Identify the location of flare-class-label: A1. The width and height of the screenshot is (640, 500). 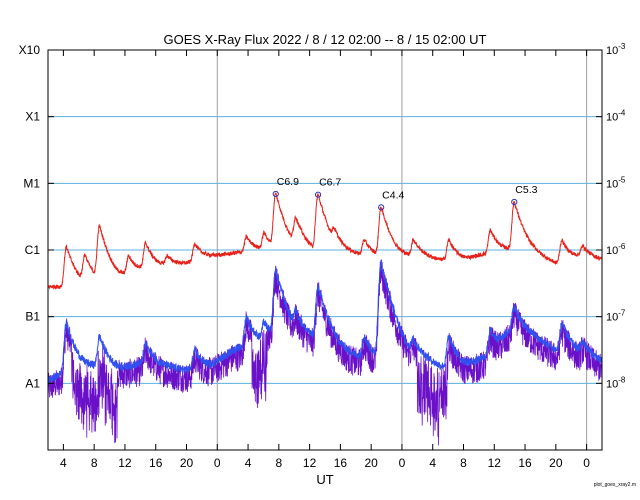
(32, 383).